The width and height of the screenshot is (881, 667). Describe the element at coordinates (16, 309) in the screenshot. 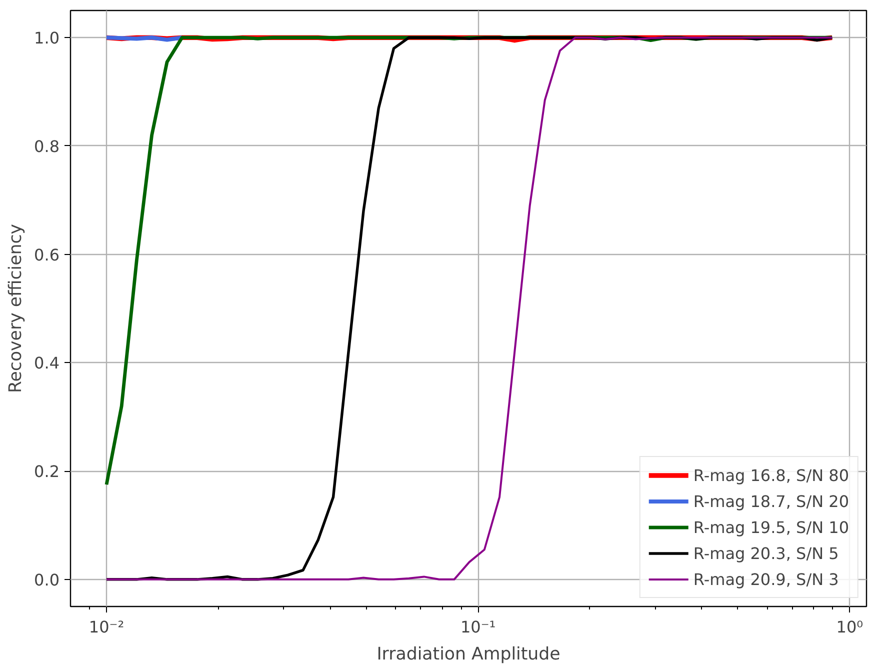

I see `y-axis-title: Recovery efficiency` at that location.